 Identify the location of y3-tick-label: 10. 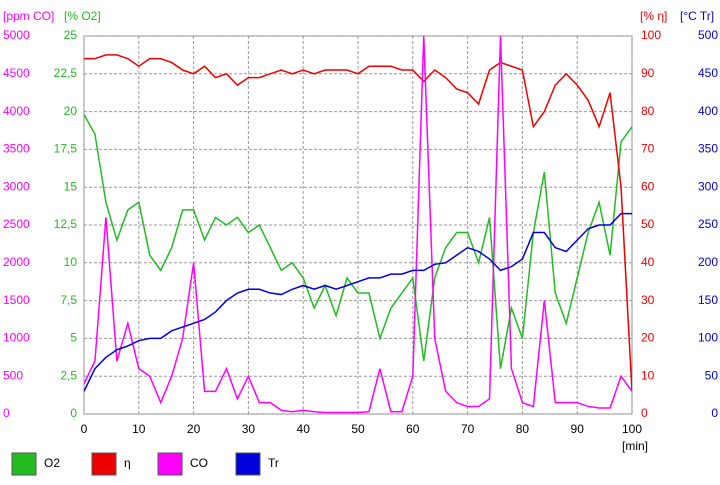
(648, 375).